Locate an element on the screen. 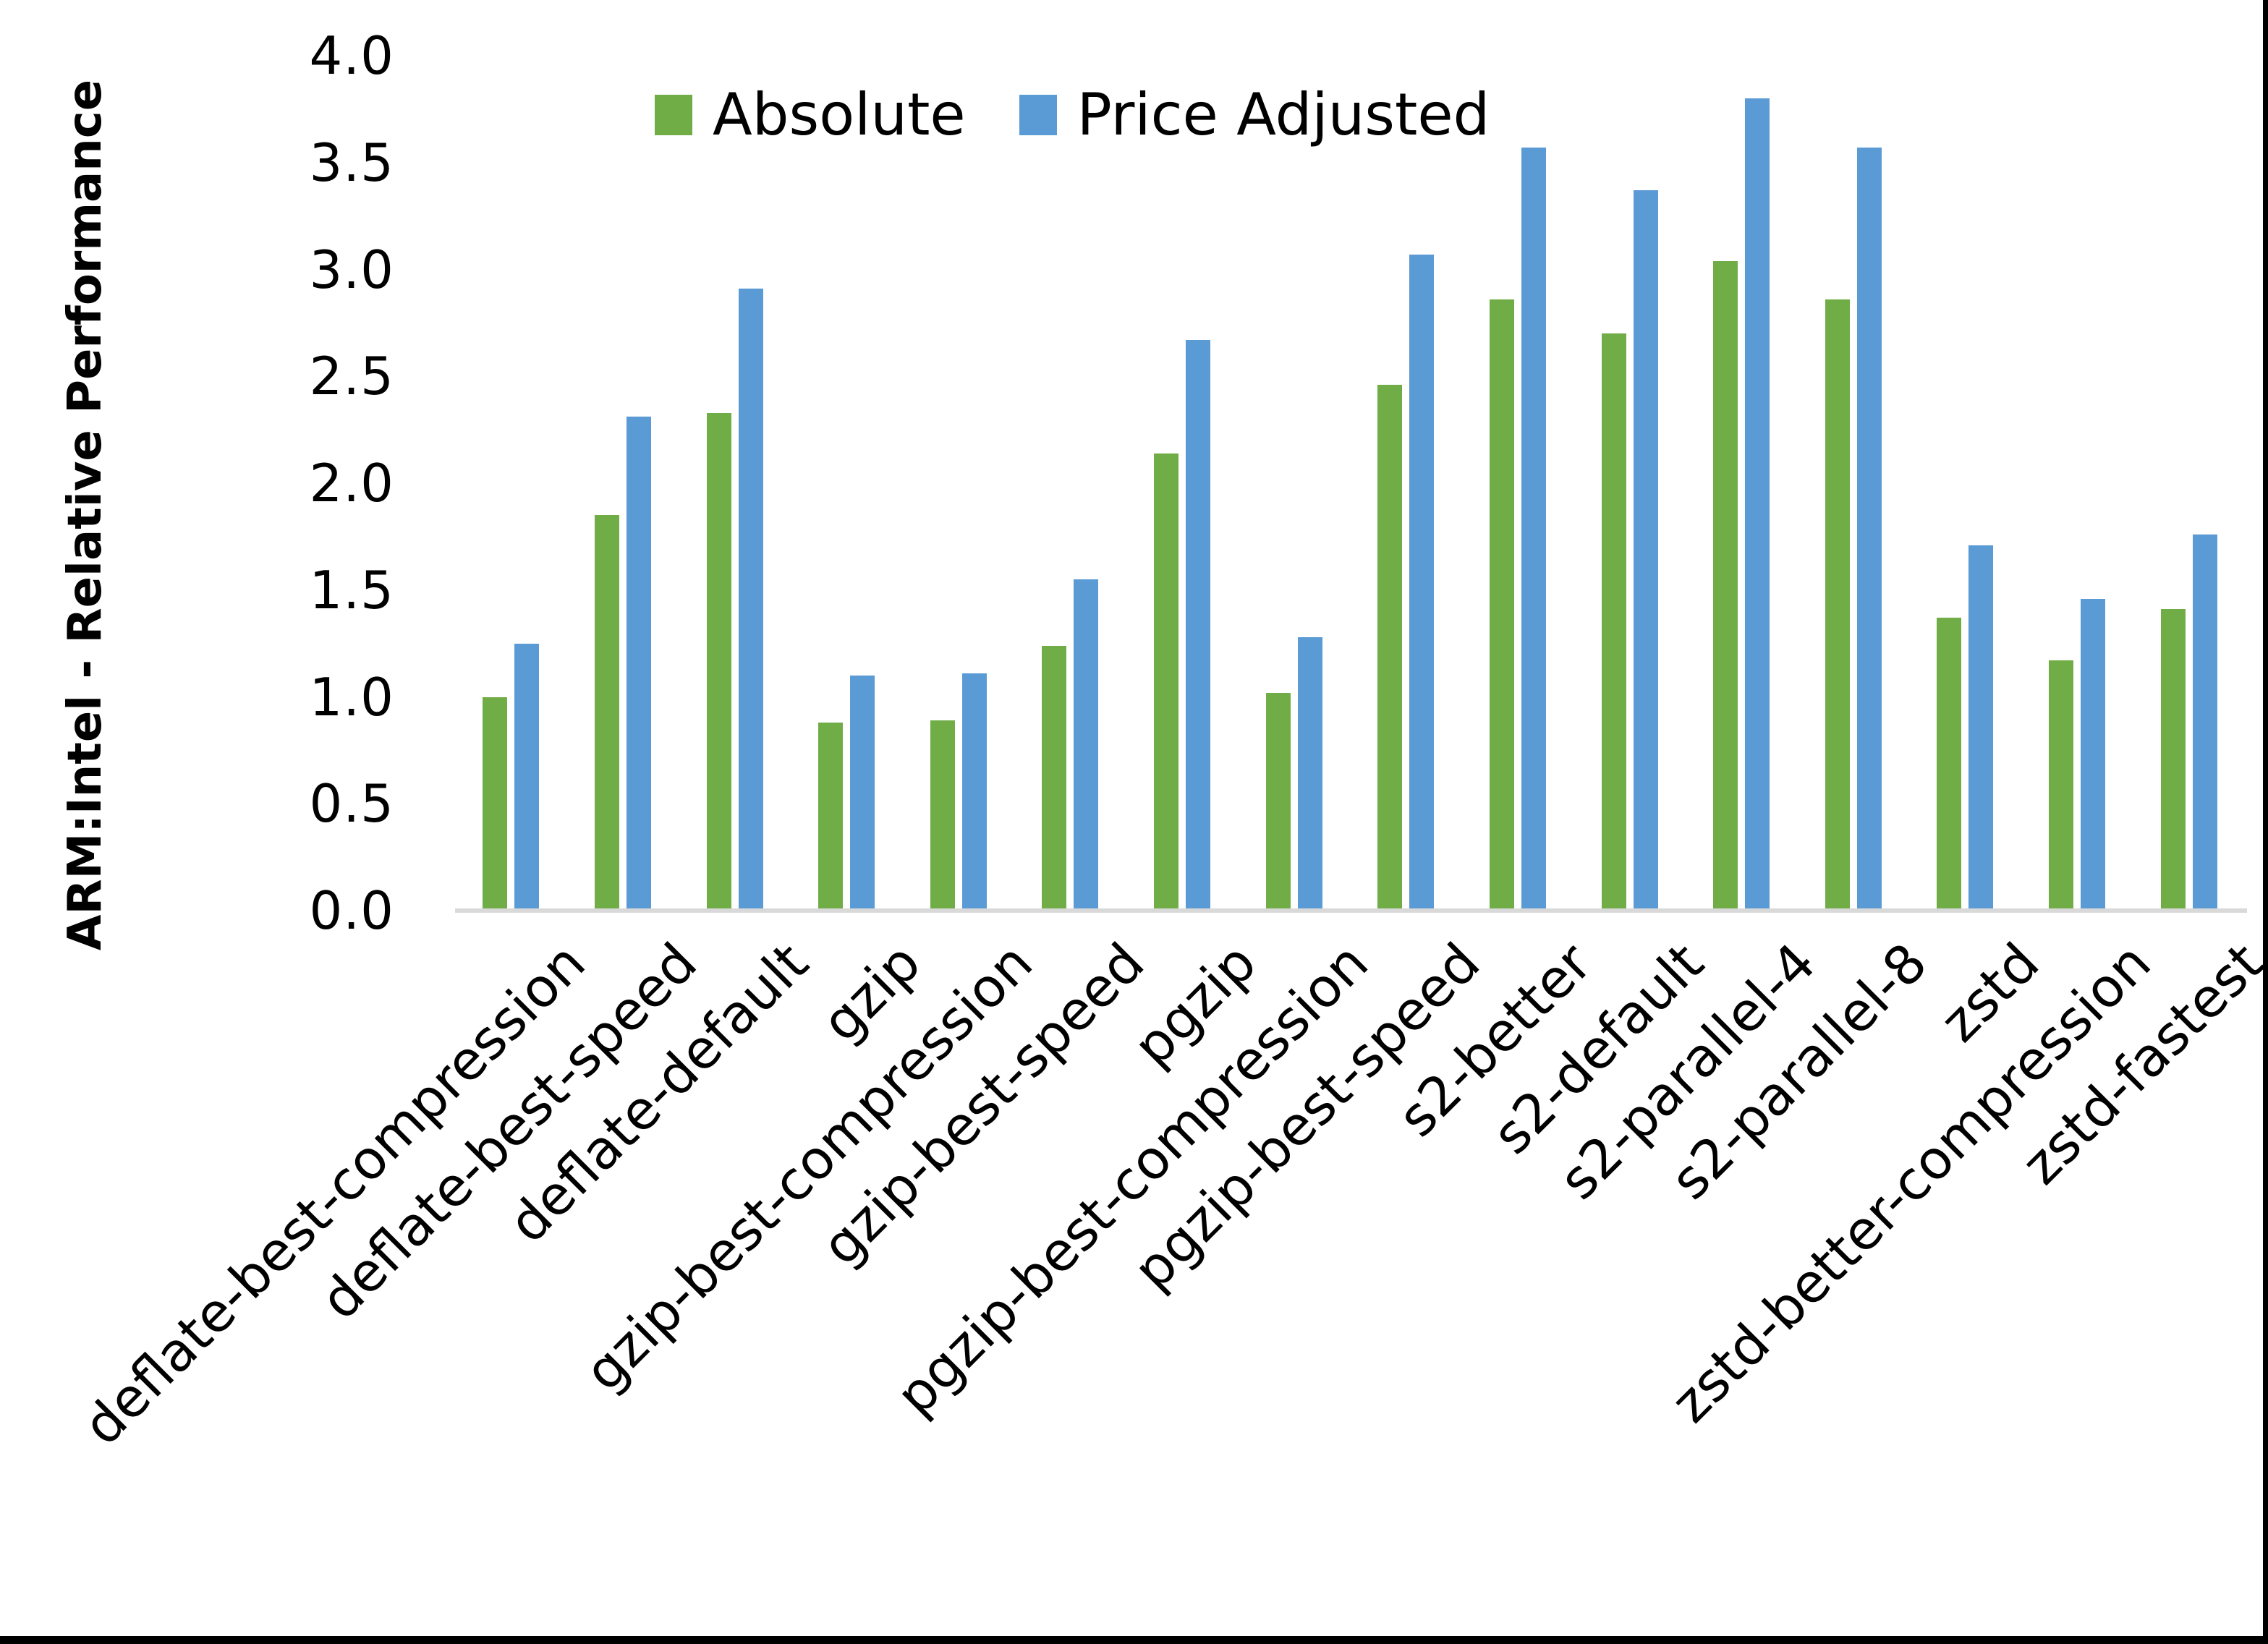 This screenshot has height=1644, width=2268. bar-price-adjusted-deflate-best-compression is located at coordinates (527, 777).